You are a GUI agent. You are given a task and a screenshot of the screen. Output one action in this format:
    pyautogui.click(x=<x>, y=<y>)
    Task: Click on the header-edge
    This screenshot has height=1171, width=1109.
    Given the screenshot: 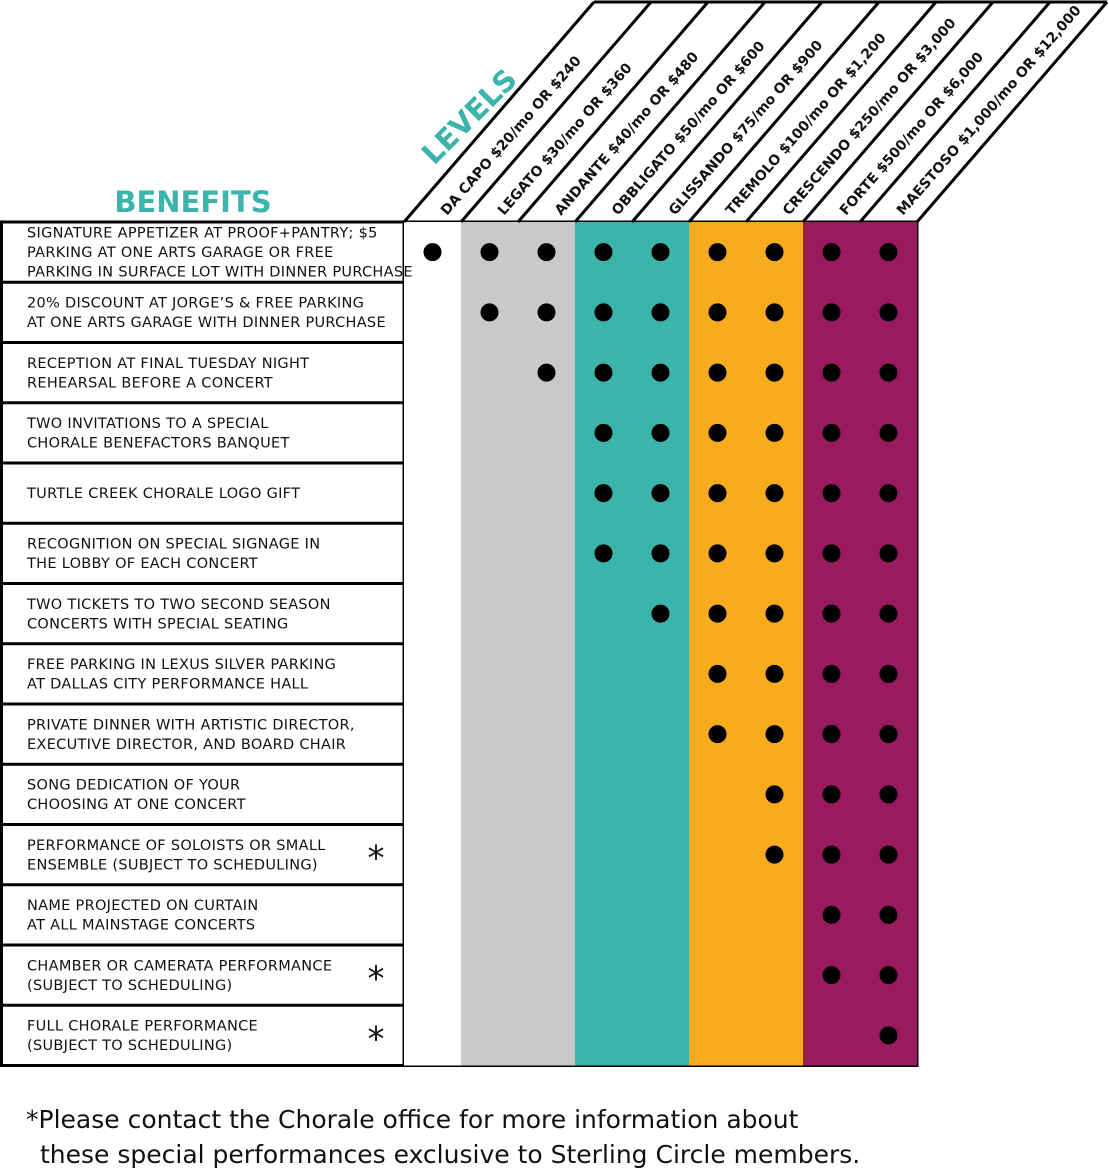 What is the action you would take?
    pyautogui.click(x=499, y=112)
    